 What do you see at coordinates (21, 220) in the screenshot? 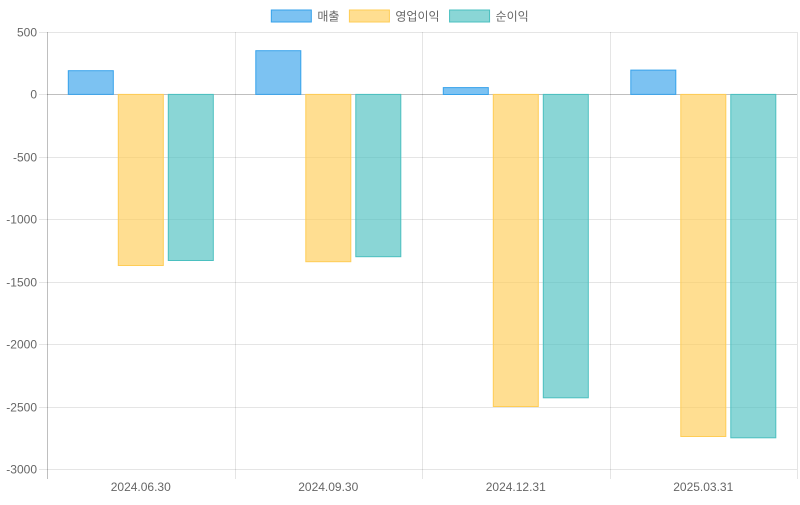
I see `y-tick-label: -1000` at bounding box center [21, 220].